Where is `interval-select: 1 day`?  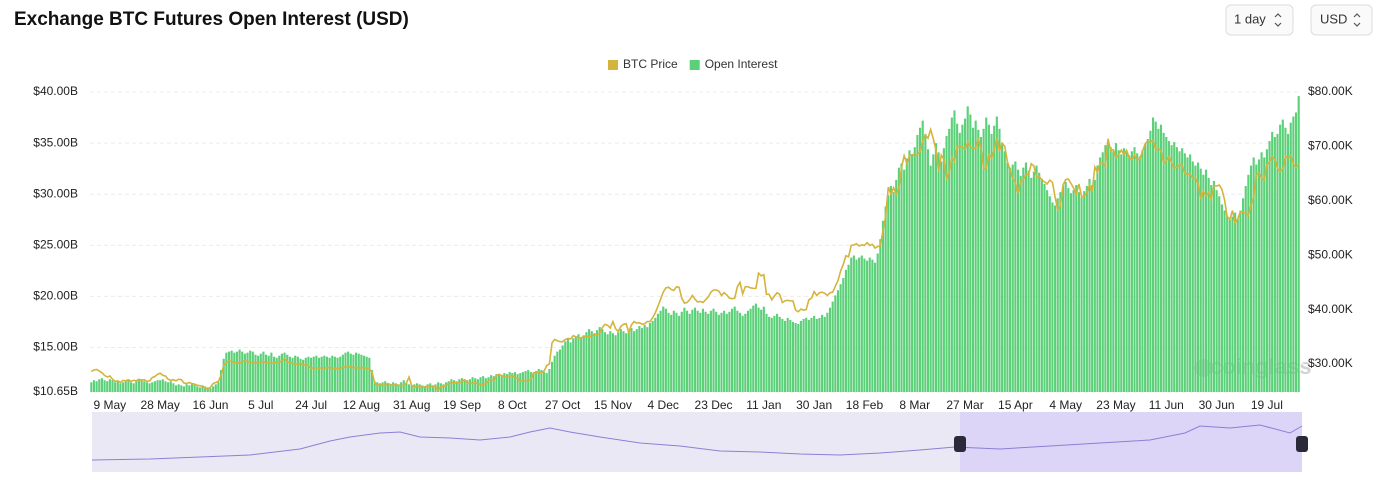 interval-select: 1 day is located at coordinates (1259, 20).